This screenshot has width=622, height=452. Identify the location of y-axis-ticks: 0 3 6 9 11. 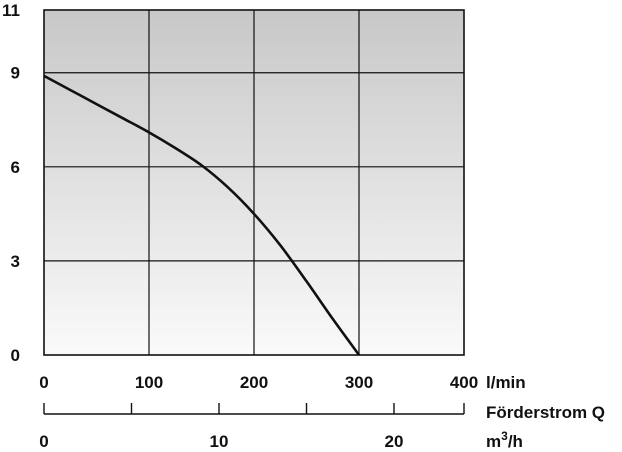
(11, 183).